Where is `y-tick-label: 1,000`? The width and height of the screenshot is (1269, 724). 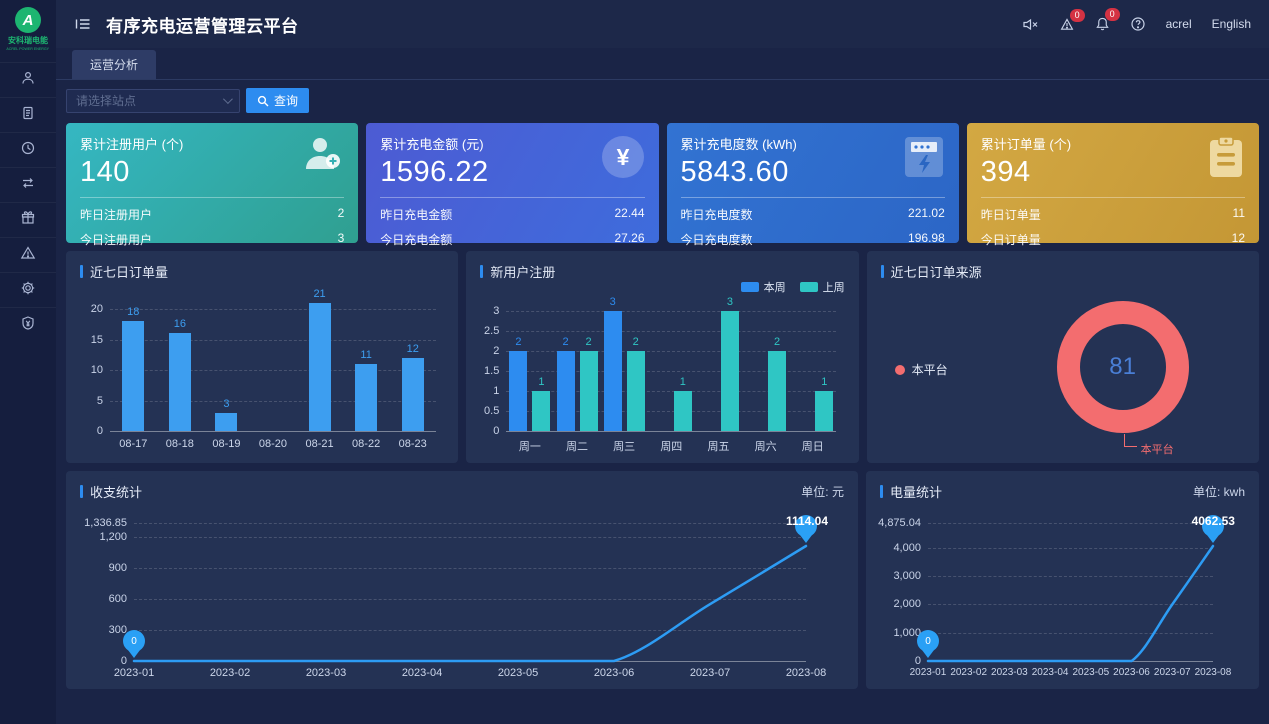 y-tick-label: 1,000 is located at coordinates (907, 632).